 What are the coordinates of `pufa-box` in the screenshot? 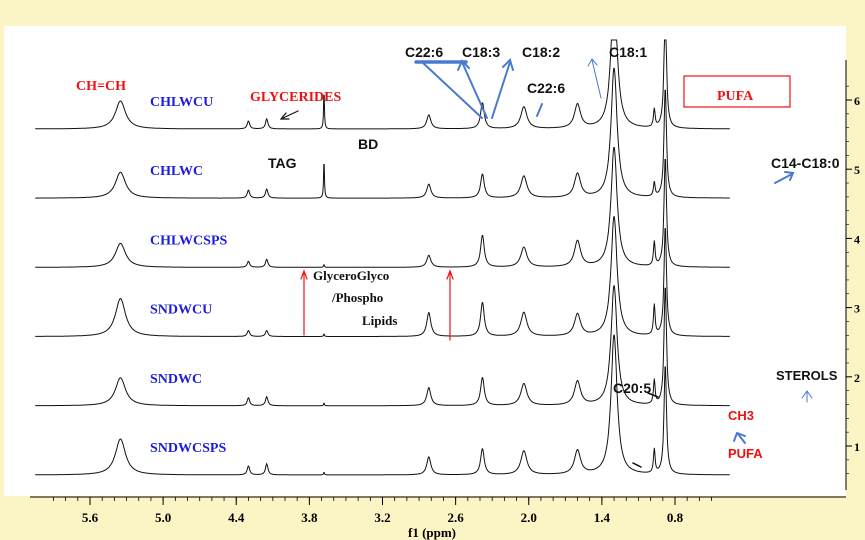 It's located at (737, 91).